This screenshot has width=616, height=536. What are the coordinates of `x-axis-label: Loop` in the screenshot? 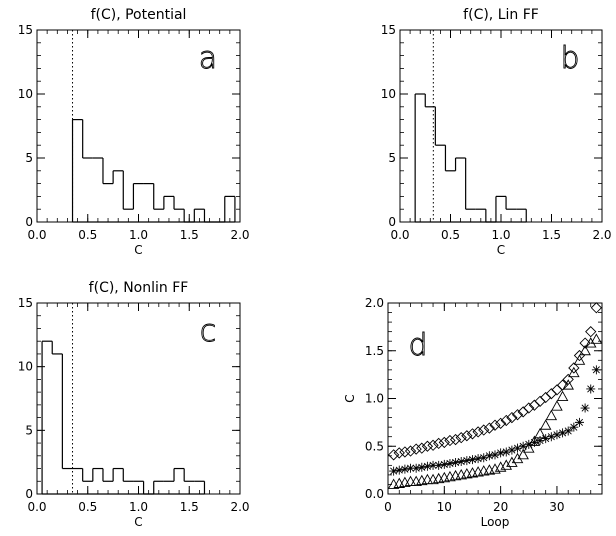 It's located at (495, 522).